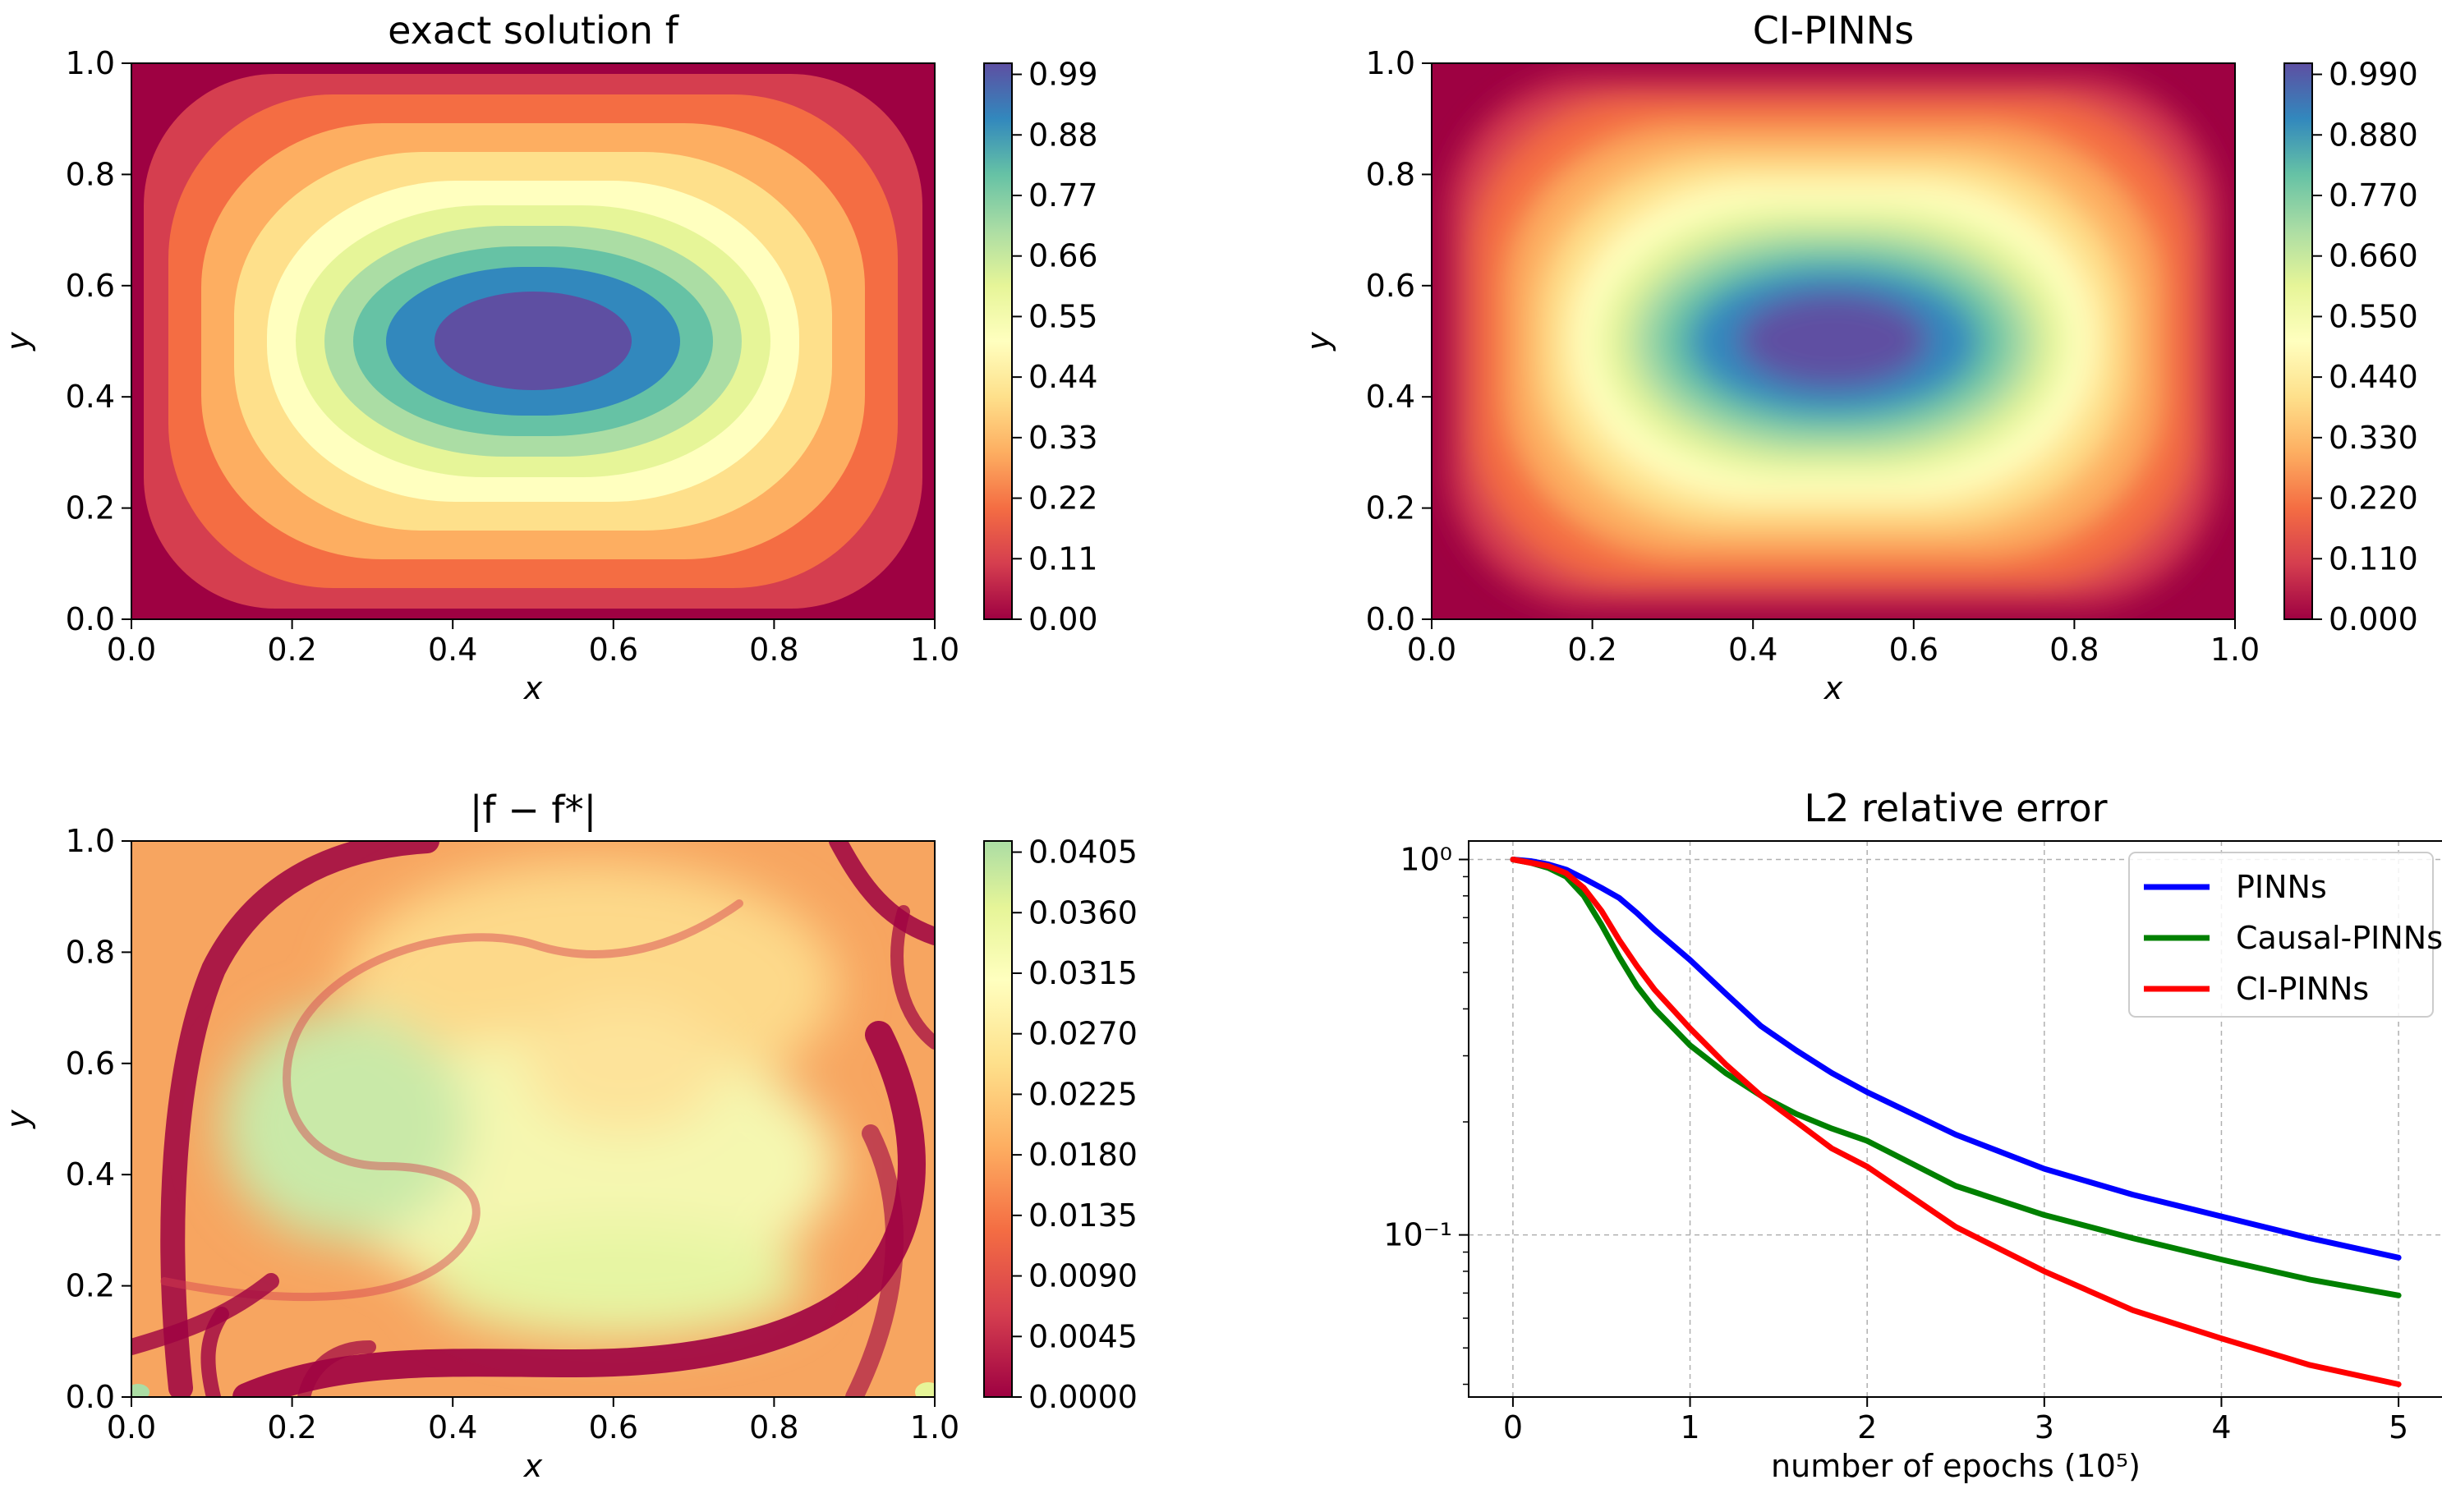 The height and width of the screenshot is (1512, 2442). What do you see at coordinates (2373, 377) in the screenshot?
I see `colorbar-tick-label: 0.440` at bounding box center [2373, 377].